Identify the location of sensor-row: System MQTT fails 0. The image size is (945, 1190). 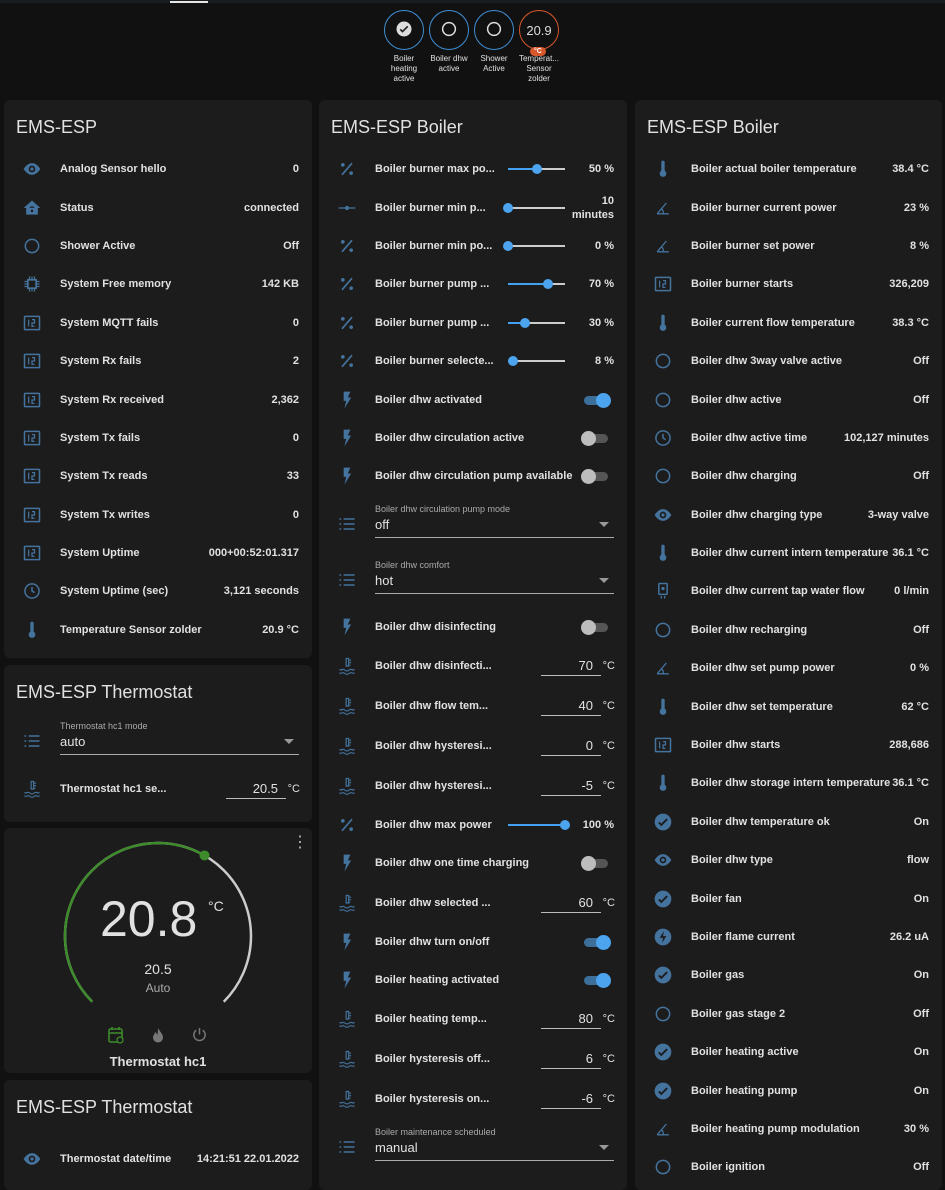
(158, 323).